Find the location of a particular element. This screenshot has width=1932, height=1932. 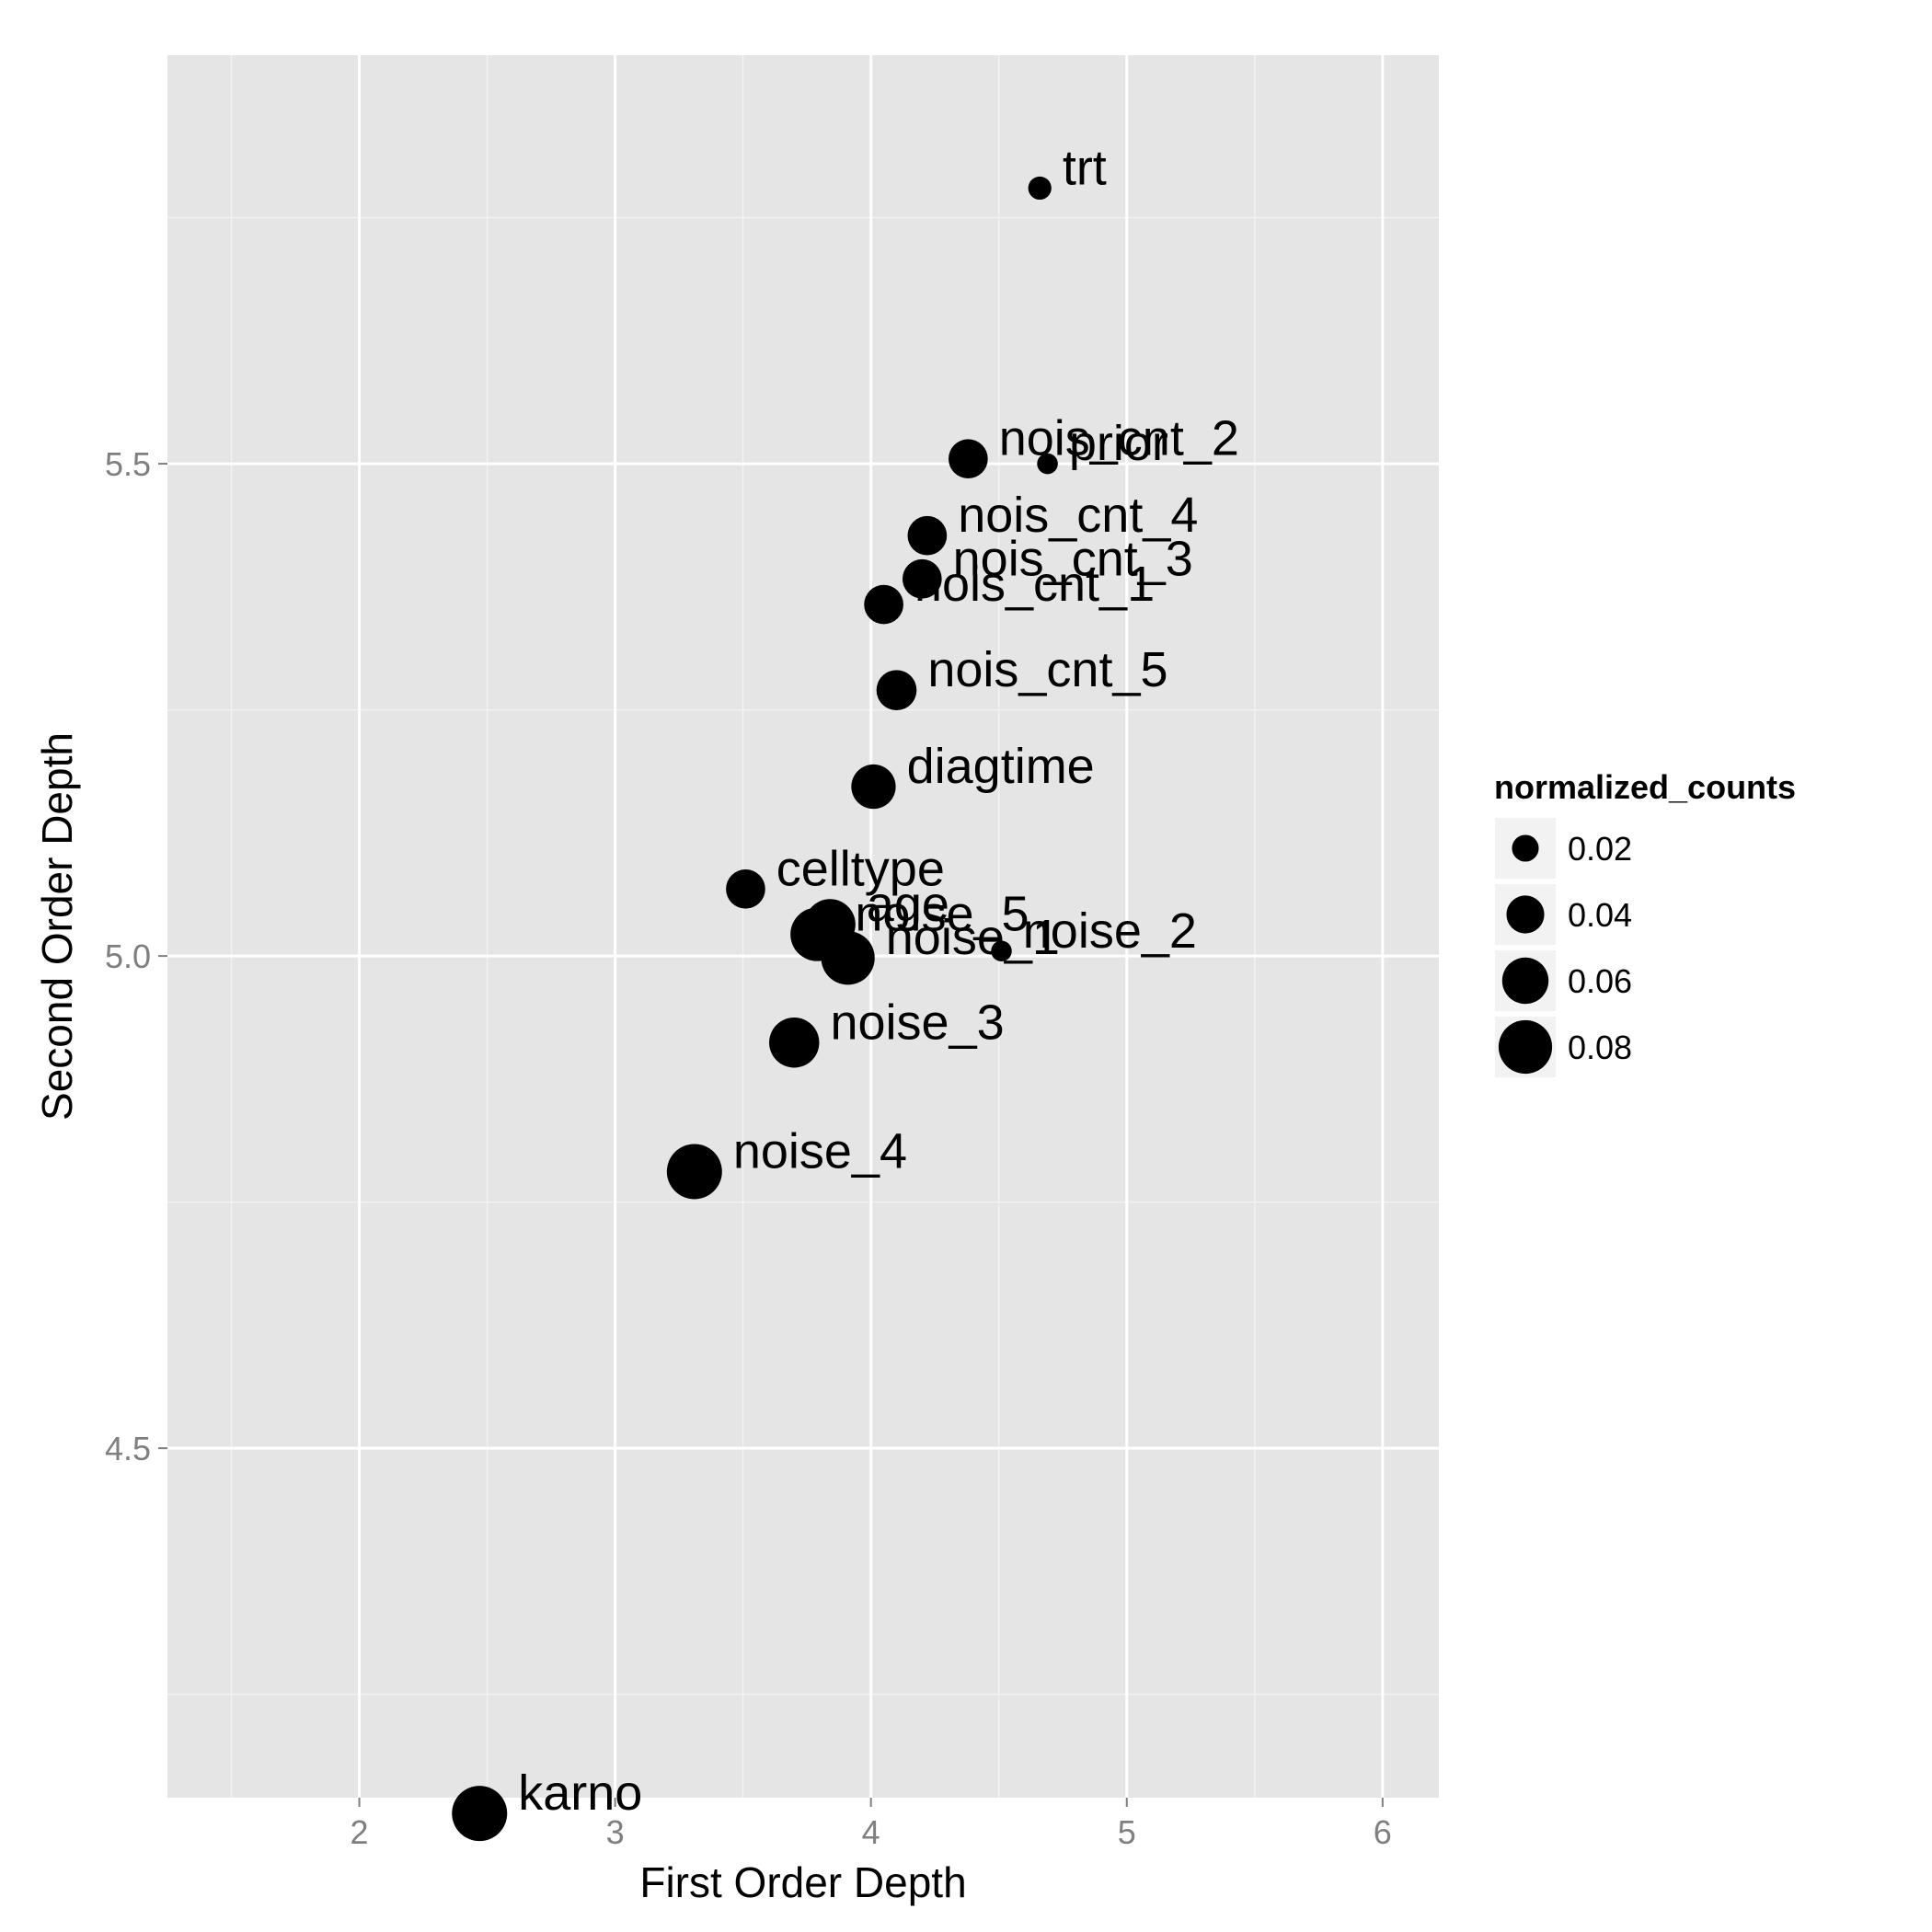

point-label-nois_cnt_4: nois_cnt_4 is located at coordinates (1078, 515).